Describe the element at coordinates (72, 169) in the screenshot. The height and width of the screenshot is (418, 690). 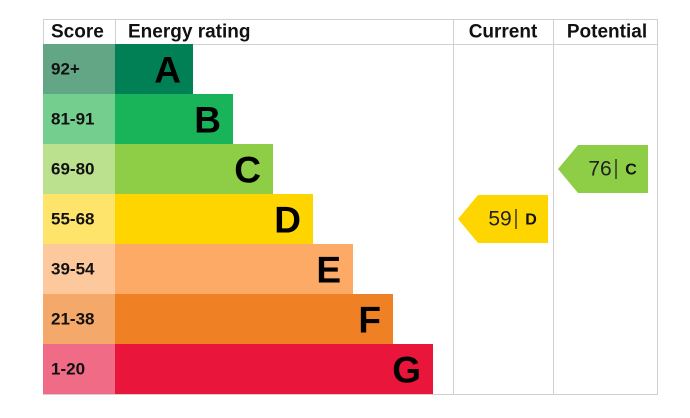
I see `score-label: 69-80` at that location.